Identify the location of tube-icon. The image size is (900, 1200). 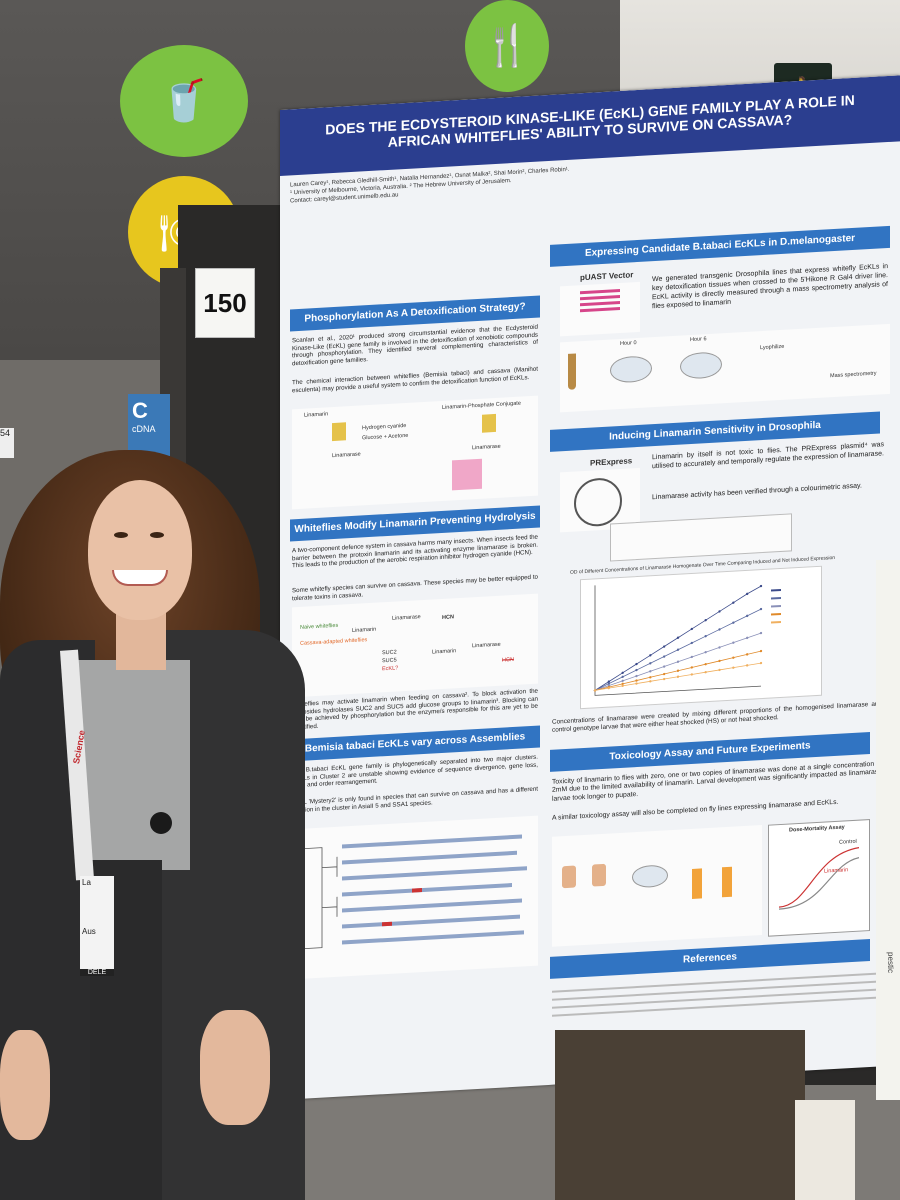
(572, 371).